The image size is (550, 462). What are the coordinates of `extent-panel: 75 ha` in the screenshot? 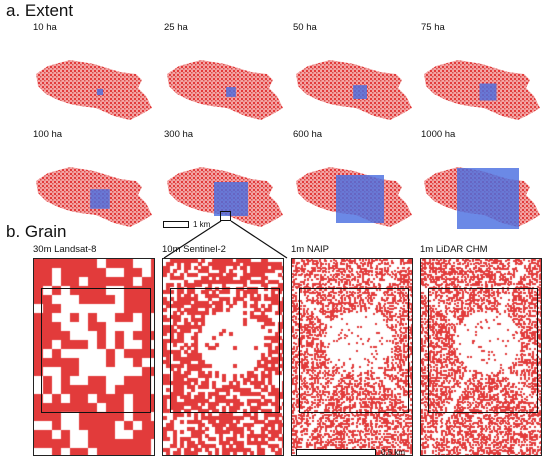 It's located at (482, 72).